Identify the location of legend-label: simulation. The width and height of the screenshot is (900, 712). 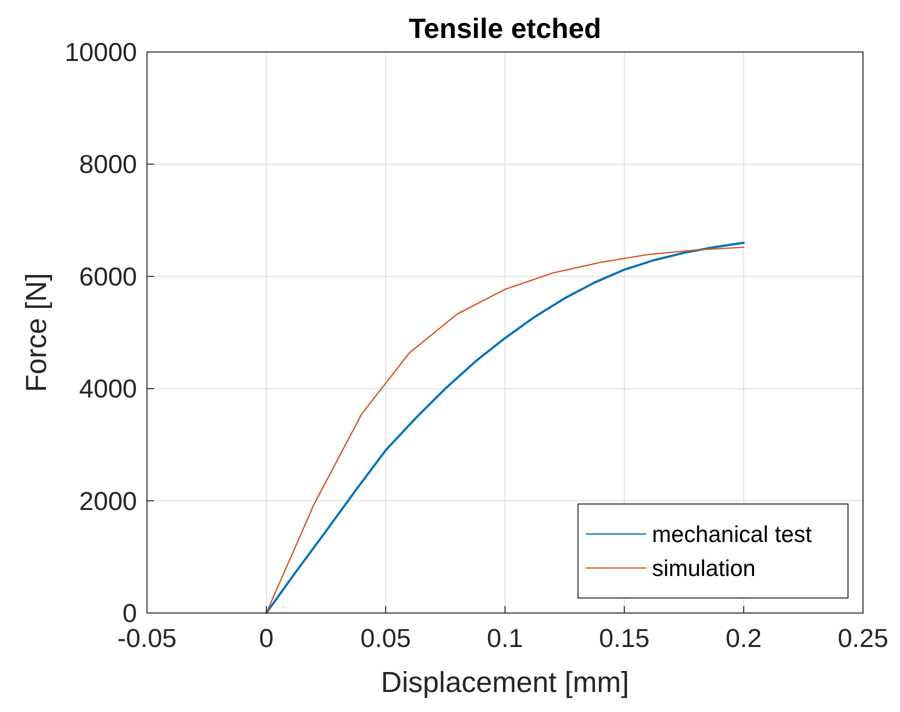
(704, 568).